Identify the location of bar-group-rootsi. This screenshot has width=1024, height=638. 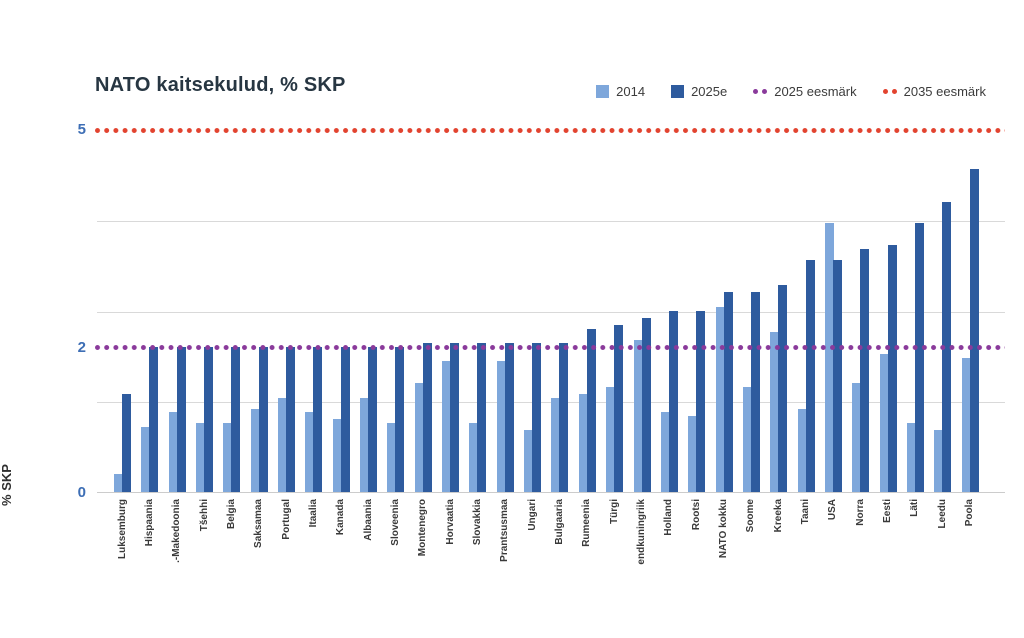
(697, 311).